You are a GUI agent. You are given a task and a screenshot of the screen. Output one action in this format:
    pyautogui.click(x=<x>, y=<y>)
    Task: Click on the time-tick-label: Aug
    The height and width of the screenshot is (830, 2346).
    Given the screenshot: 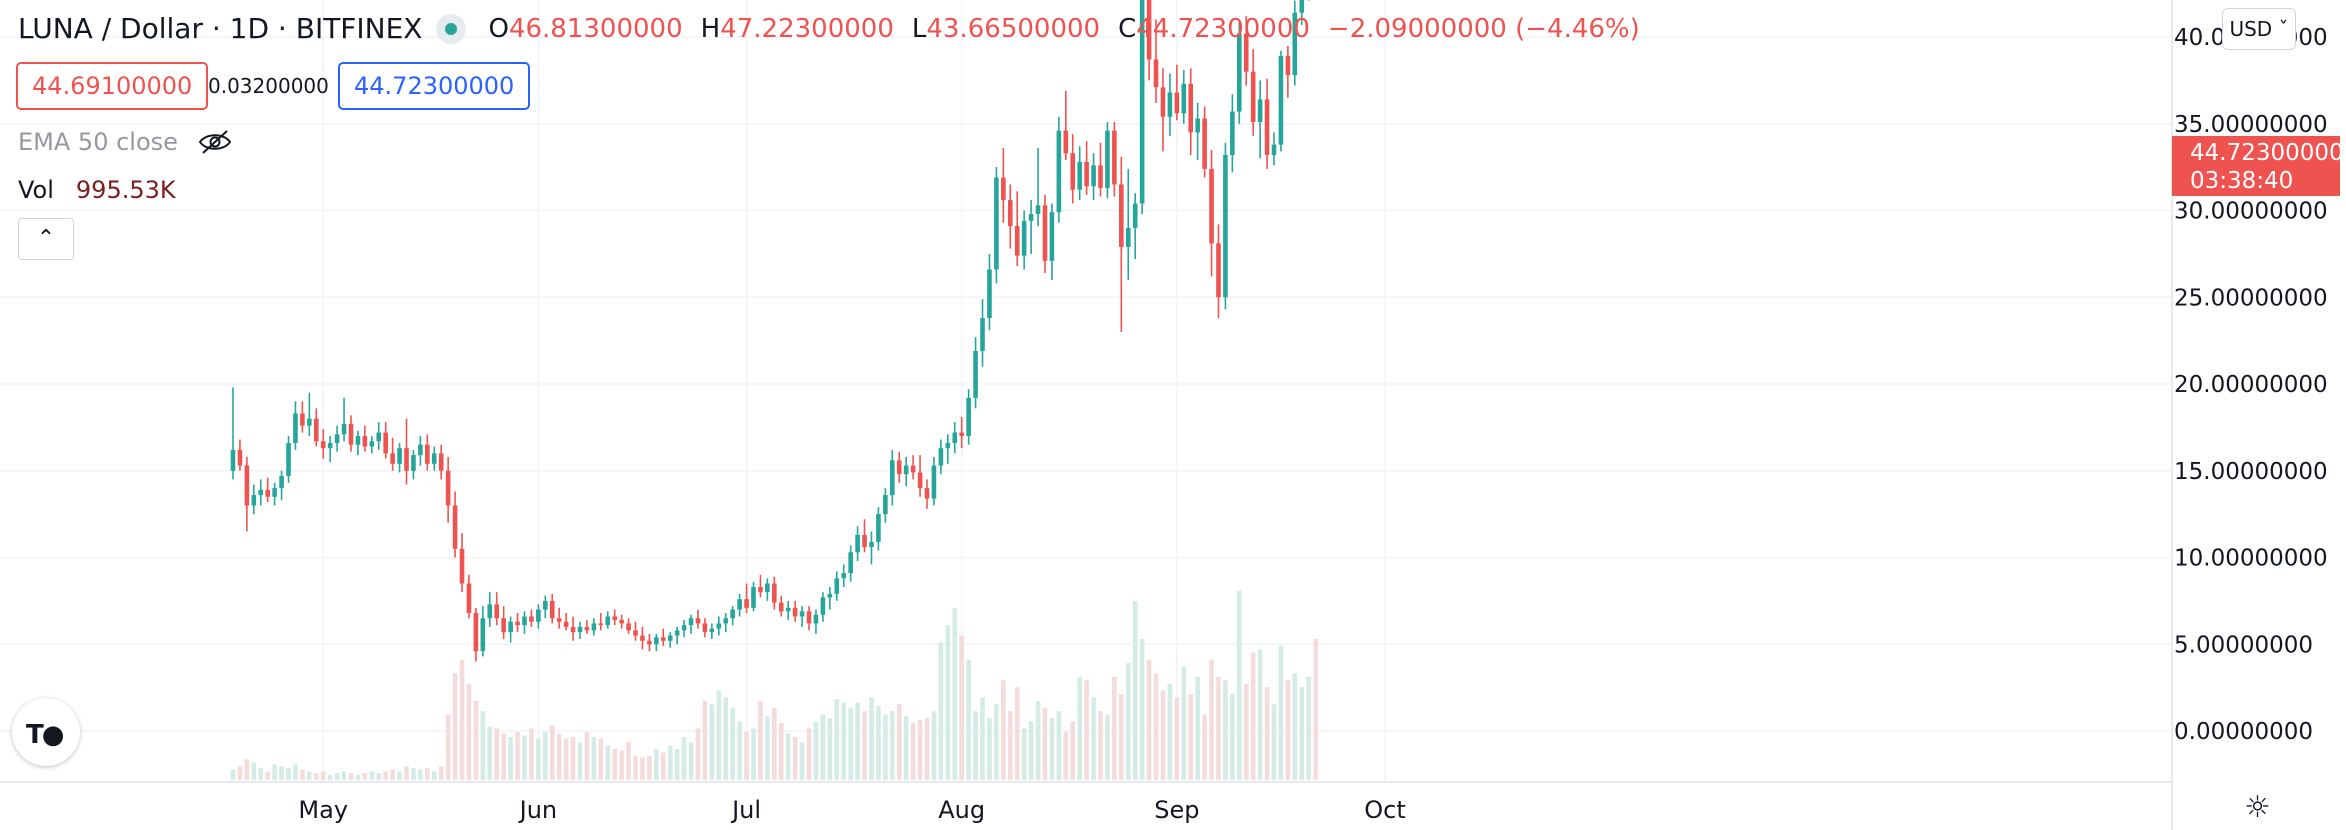 What is the action you would take?
    pyautogui.click(x=961, y=810)
    